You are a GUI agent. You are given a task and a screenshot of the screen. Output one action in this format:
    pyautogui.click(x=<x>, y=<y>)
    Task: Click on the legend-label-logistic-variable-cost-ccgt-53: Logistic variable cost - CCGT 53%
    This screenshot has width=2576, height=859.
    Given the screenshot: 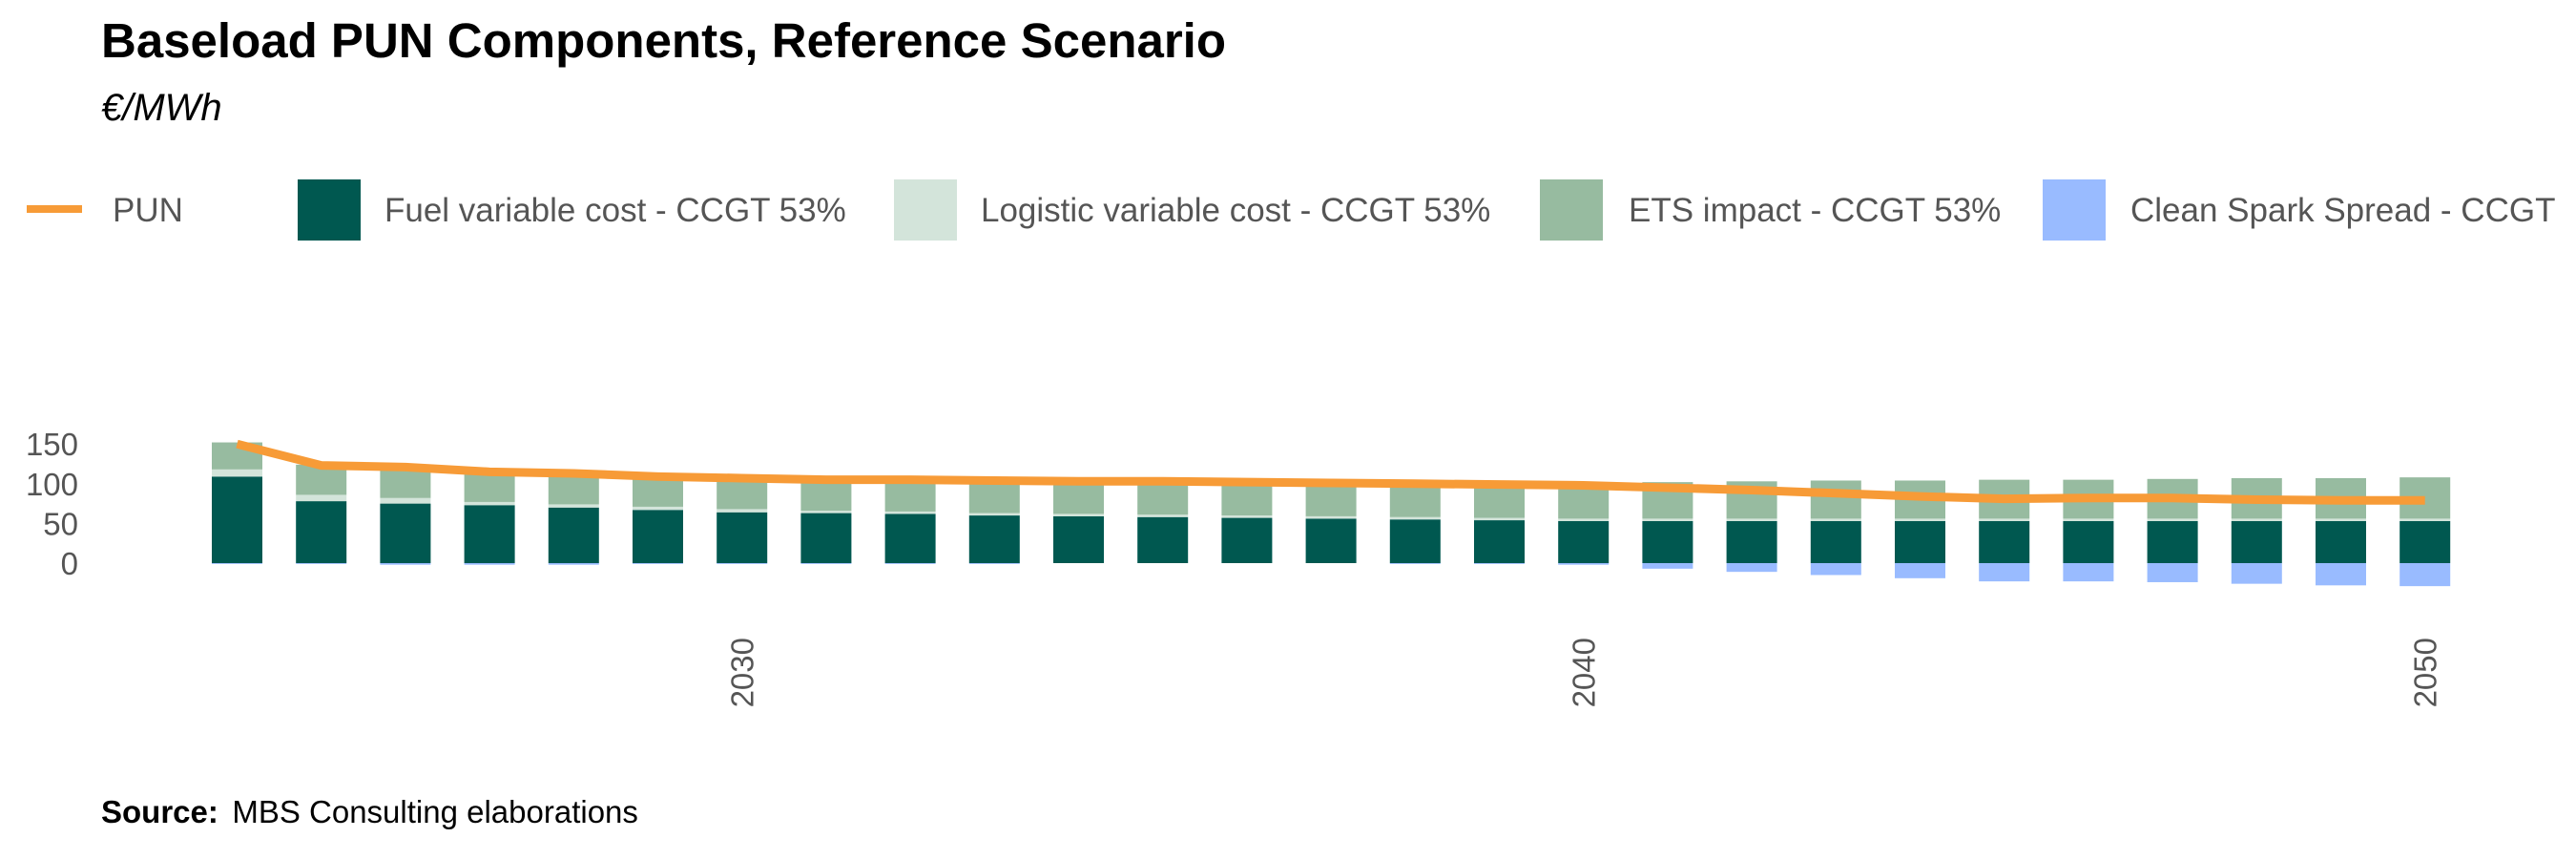 What is the action you would take?
    pyautogui.click(x=1235, y=210)
    